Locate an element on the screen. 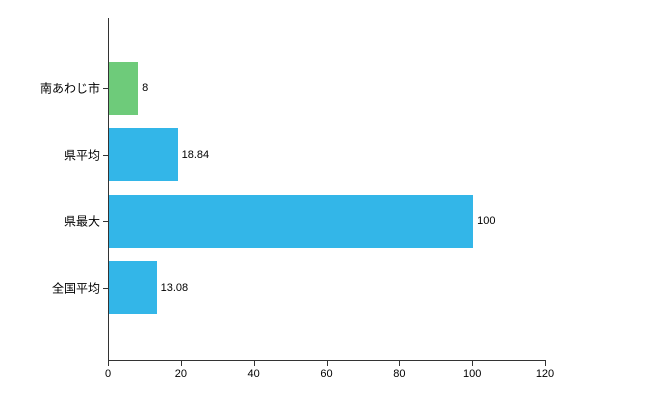 The height and width of the screenshot is (400, 650). x-axis-tick-label: 60 is located at coordinates (326, 374).